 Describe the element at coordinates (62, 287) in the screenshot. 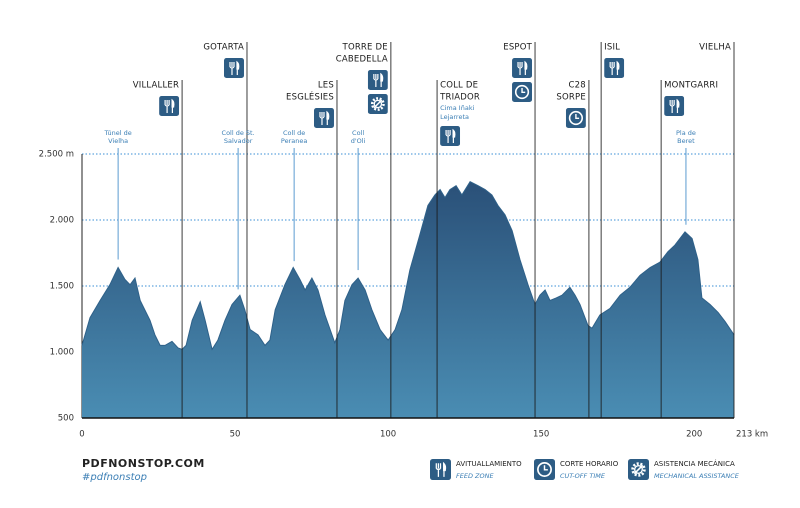

I see `y-tick-label: 1.500` at that location.